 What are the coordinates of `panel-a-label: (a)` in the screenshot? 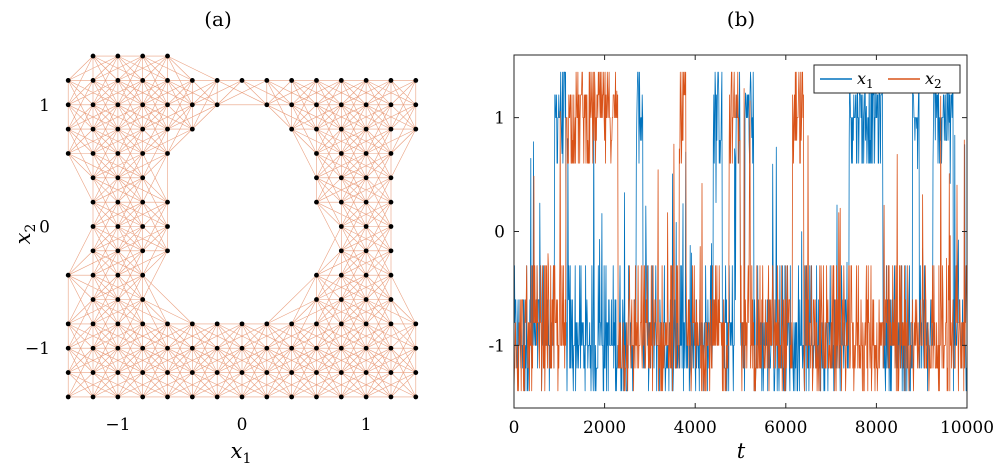 It's located at (218, 19).